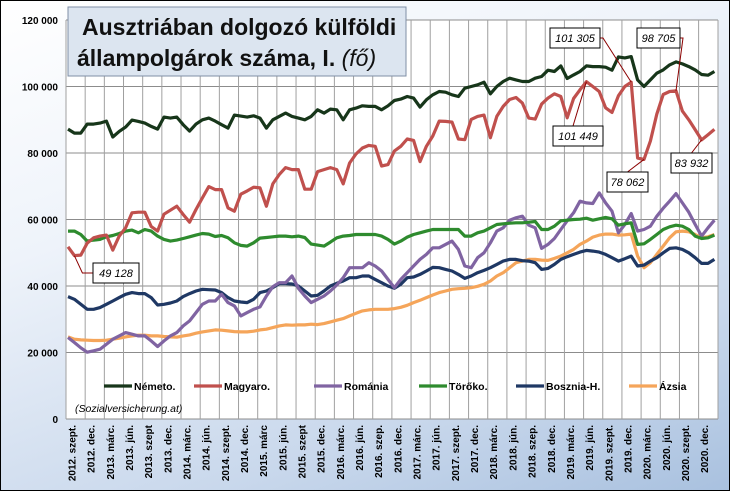  I want to click on legend-label: Németo., so click(155, 387).